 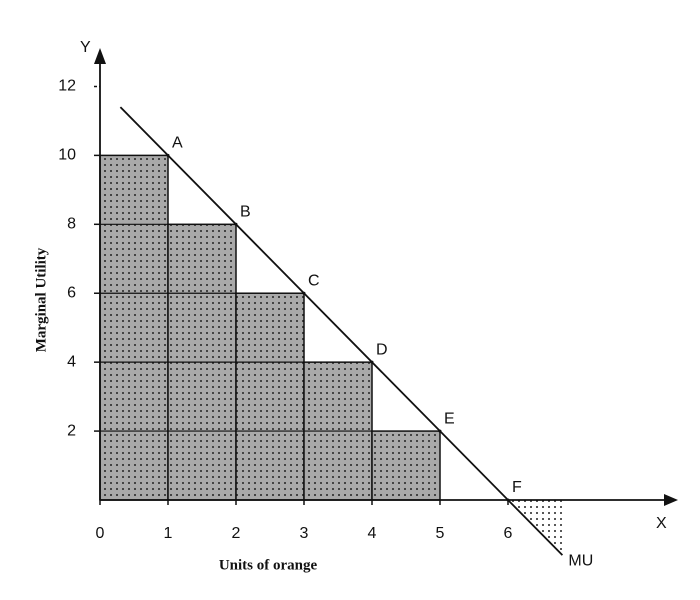 What do you see at coordinates (71, 224) in the screenshot?
I see `y-tick-label: 8` at bounding box center [71, 224].